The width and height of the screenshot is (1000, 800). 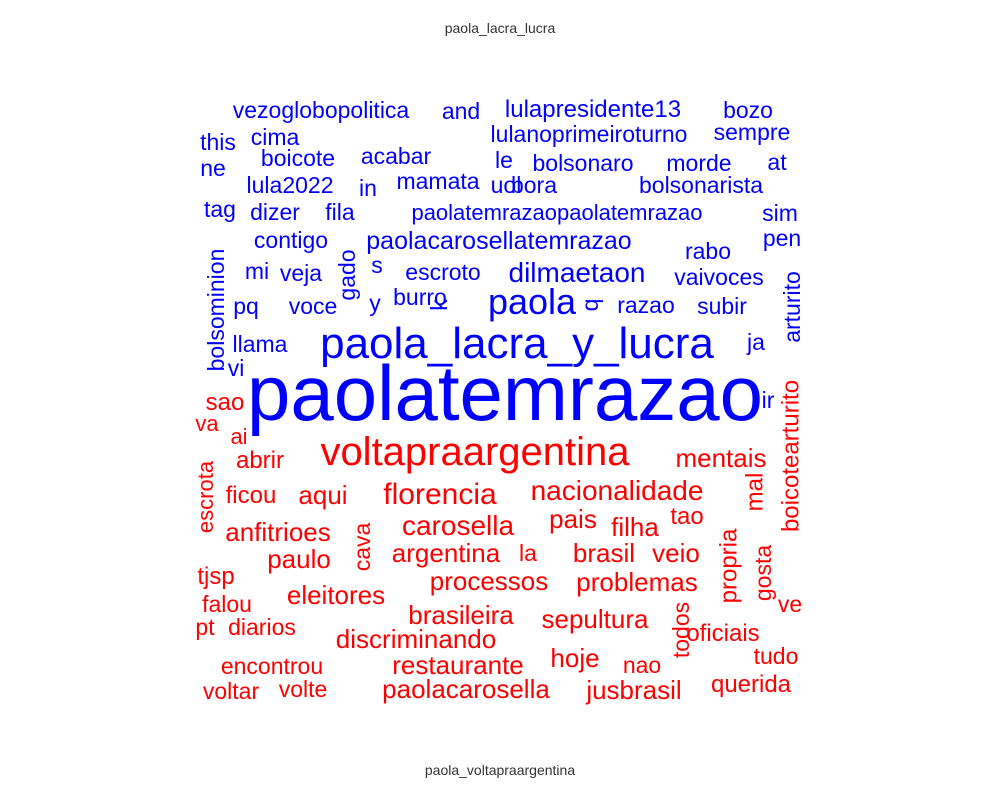 I want to click on wordcloud-word: restaurante, so click(x=458, y=665).